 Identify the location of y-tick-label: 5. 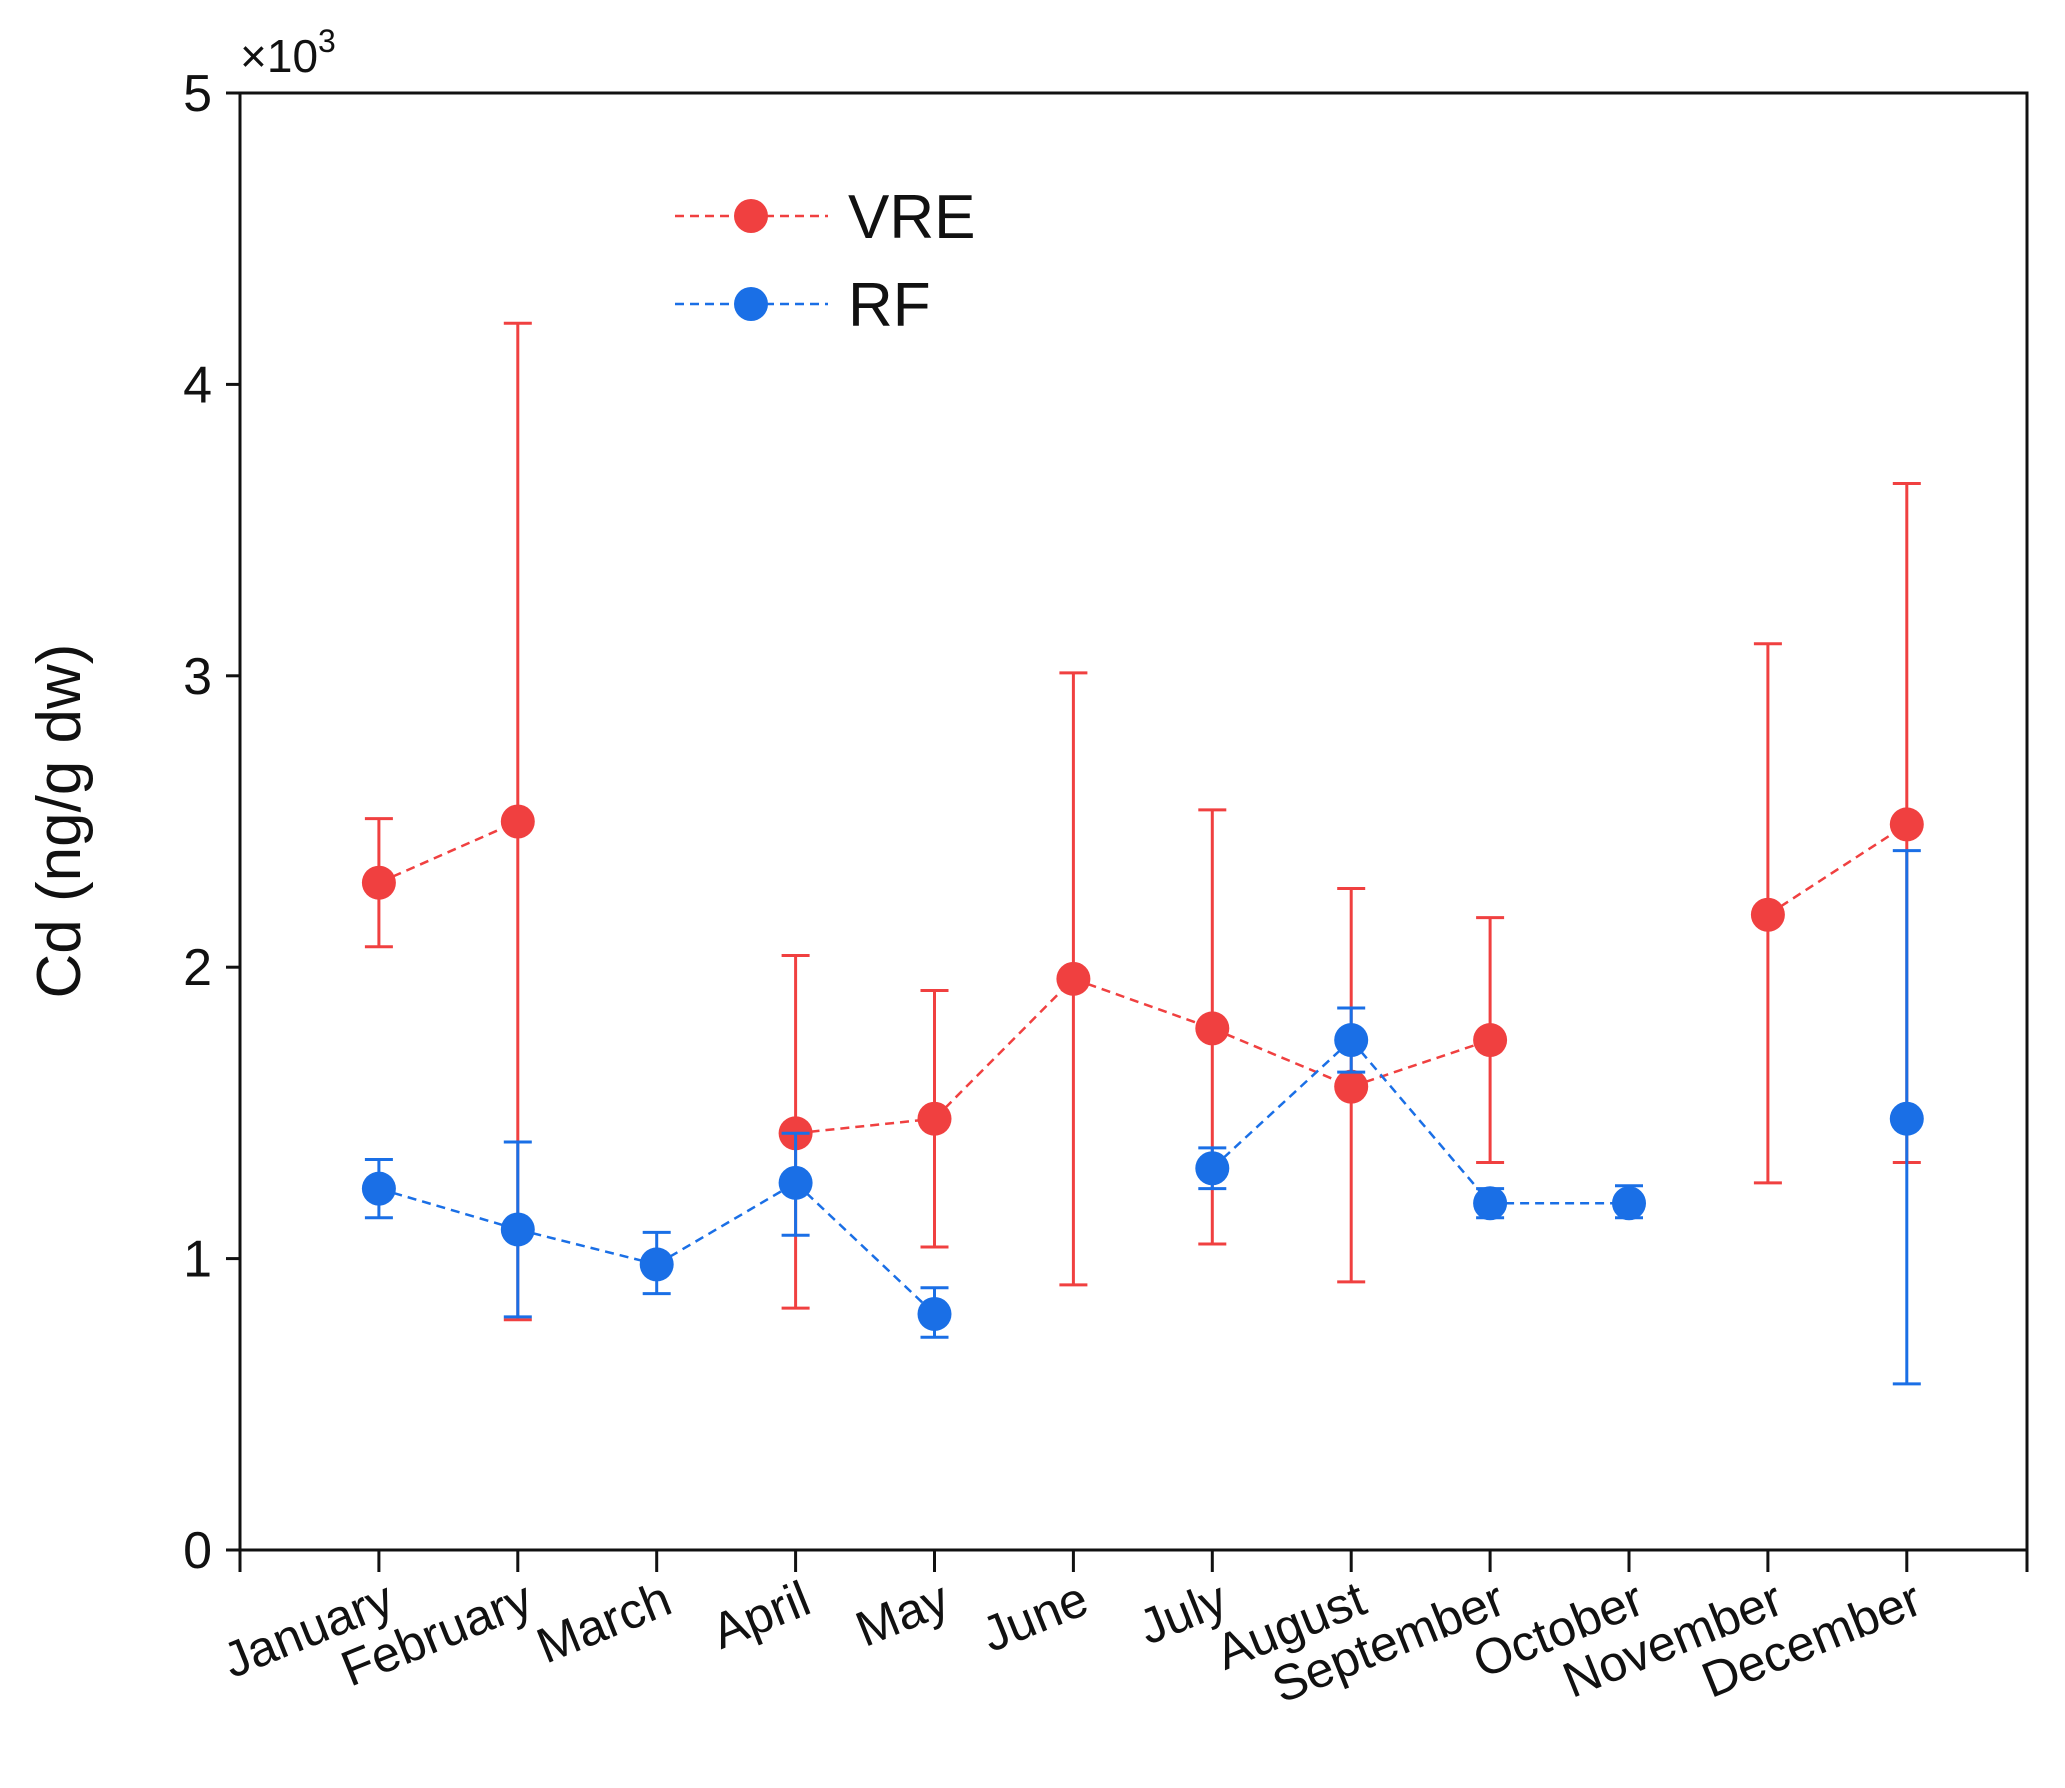
(197, 94).